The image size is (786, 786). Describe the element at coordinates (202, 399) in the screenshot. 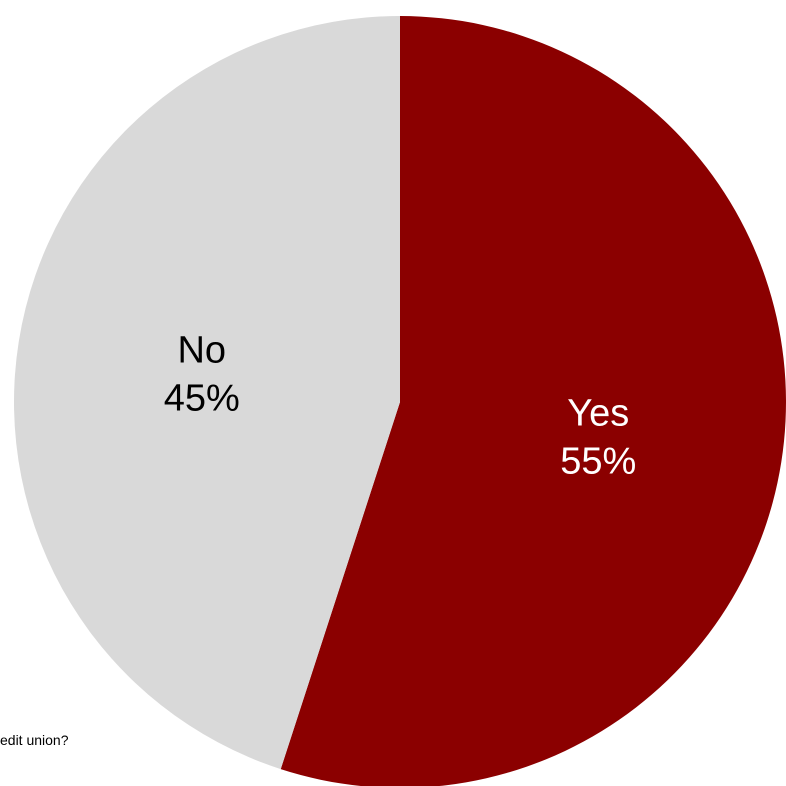

I see `slice-percent-label: 45%` at that location.